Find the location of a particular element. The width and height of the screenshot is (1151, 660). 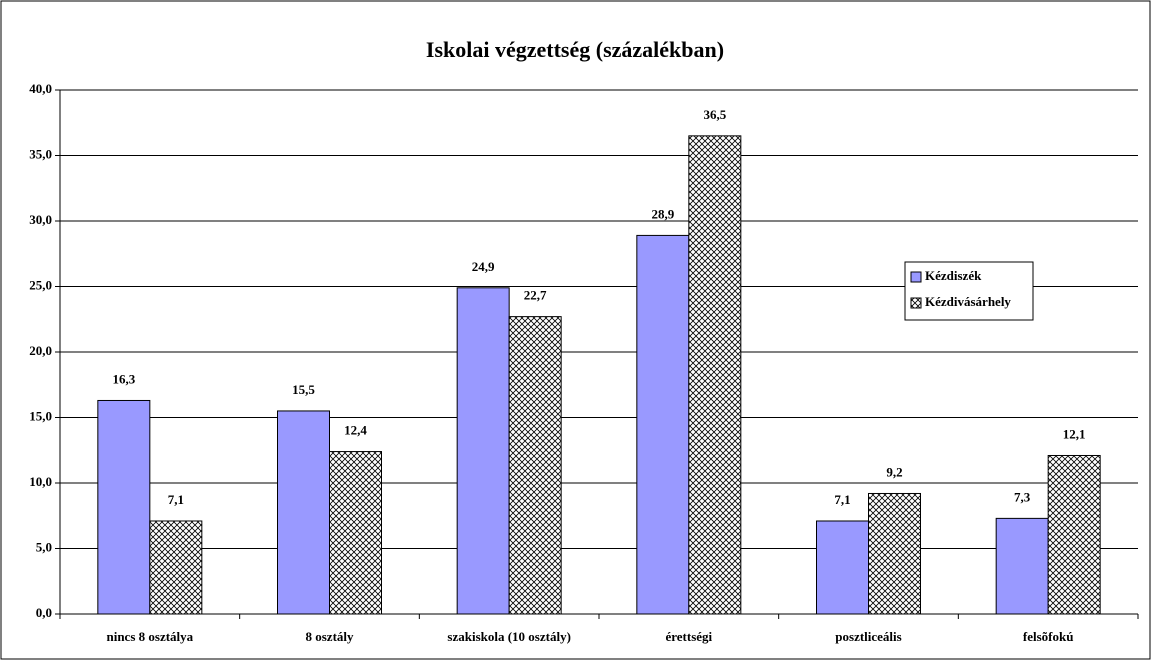

value-label: 36,5 is located at coordinates (714, 114).